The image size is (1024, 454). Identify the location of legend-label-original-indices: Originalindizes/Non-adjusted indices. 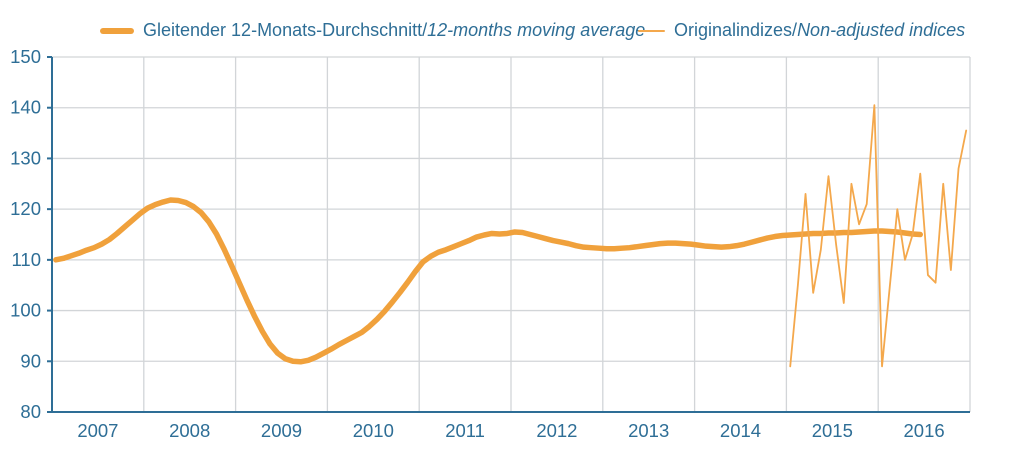
(819, 30).